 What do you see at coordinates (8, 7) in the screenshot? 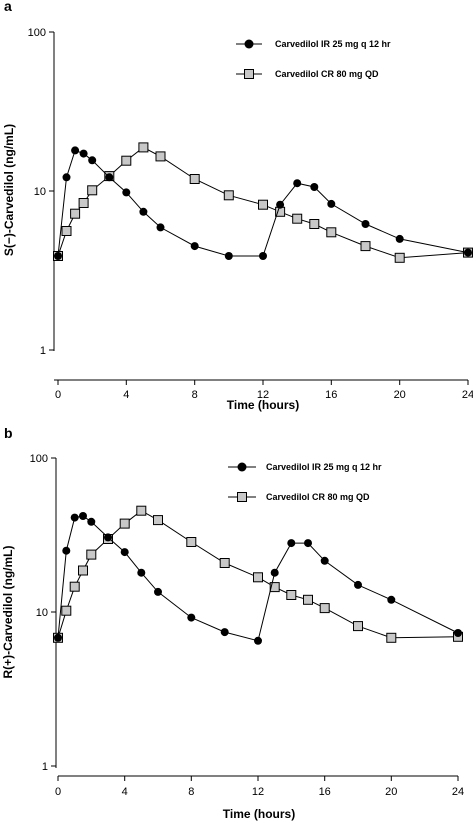
I see `panel-a-letter: a` at bounding box center [8, 7].